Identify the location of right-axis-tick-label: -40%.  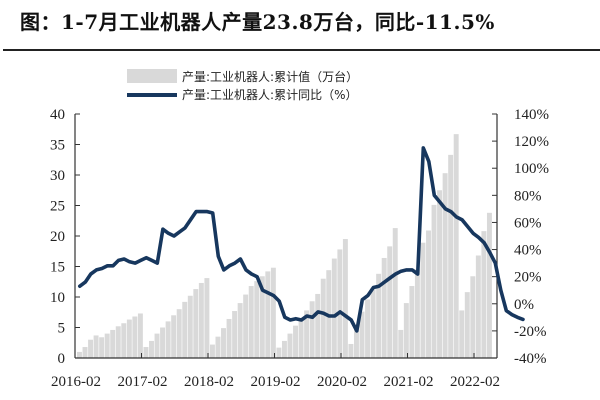
(530, 359).